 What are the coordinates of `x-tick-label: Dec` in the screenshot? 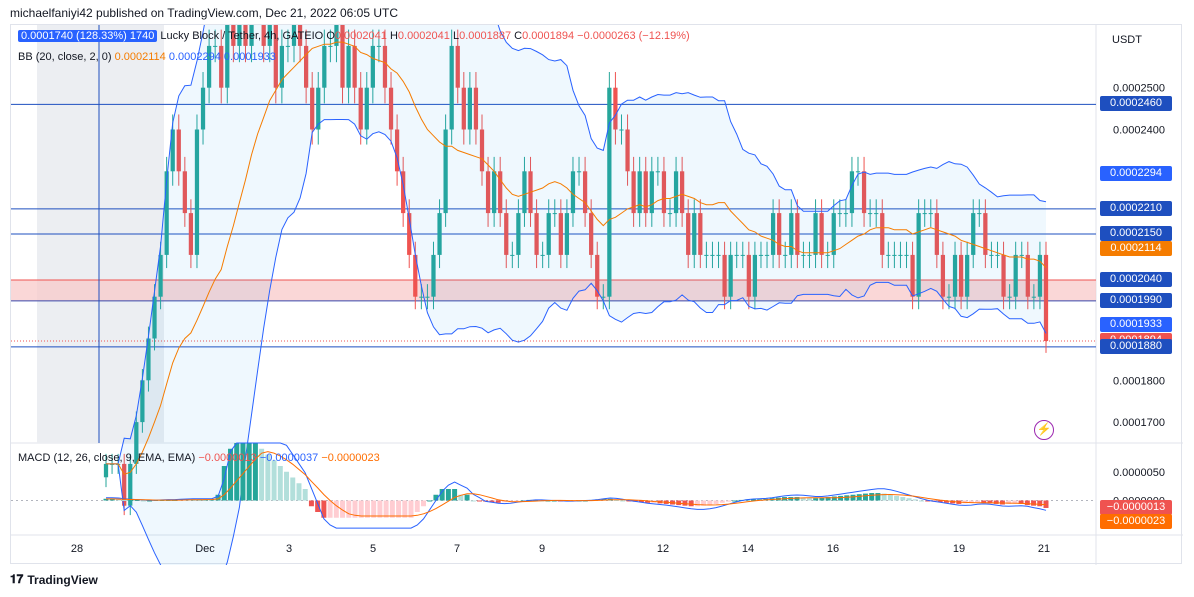 It's located at (205, 549).